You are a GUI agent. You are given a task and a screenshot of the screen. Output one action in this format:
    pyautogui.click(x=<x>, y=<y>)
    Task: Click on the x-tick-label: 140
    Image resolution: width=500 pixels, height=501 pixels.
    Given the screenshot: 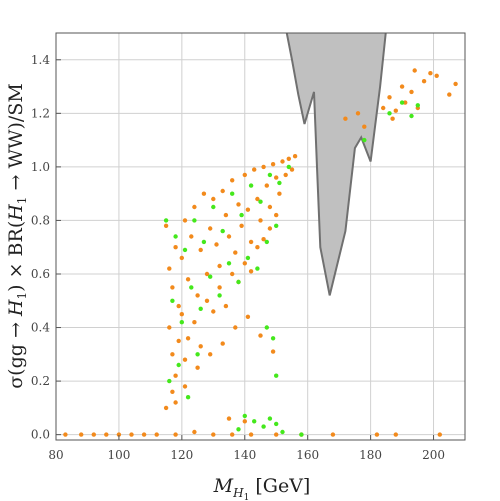 What is the action you would take?
    pyautogui.click(x=244, y=455)
    